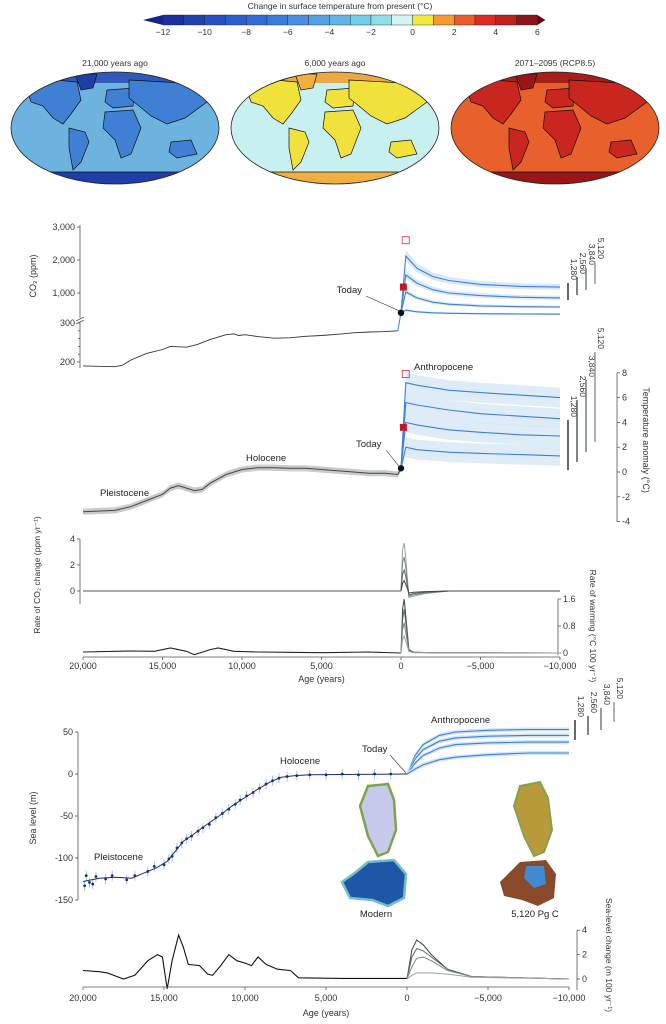 Image resolution: width=666 pixels, height=1024 pixels. I want to click on y-tick-label: -2, so click(626, 497).